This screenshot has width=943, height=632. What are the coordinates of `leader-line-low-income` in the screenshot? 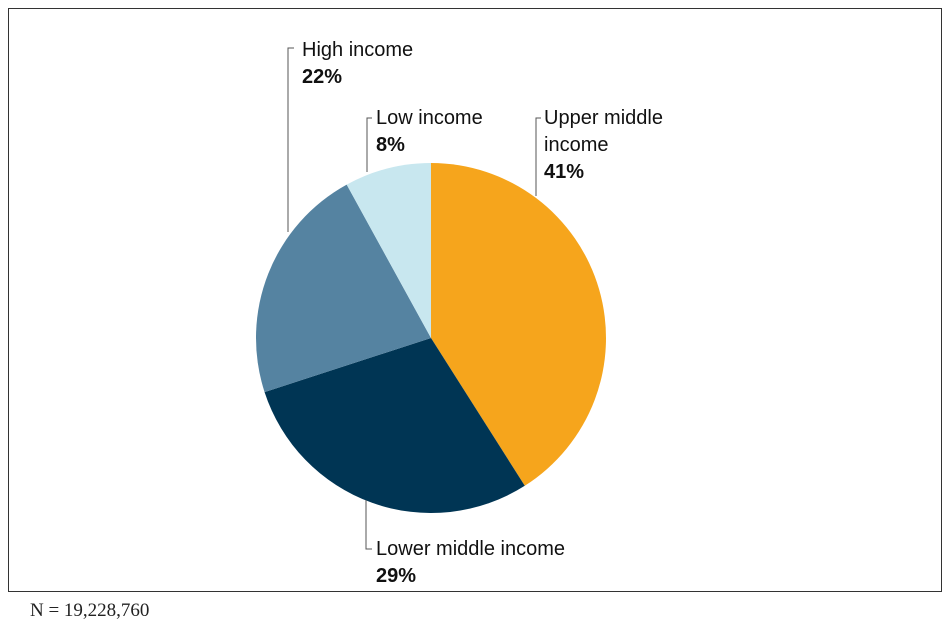 It's located at (369, 144).